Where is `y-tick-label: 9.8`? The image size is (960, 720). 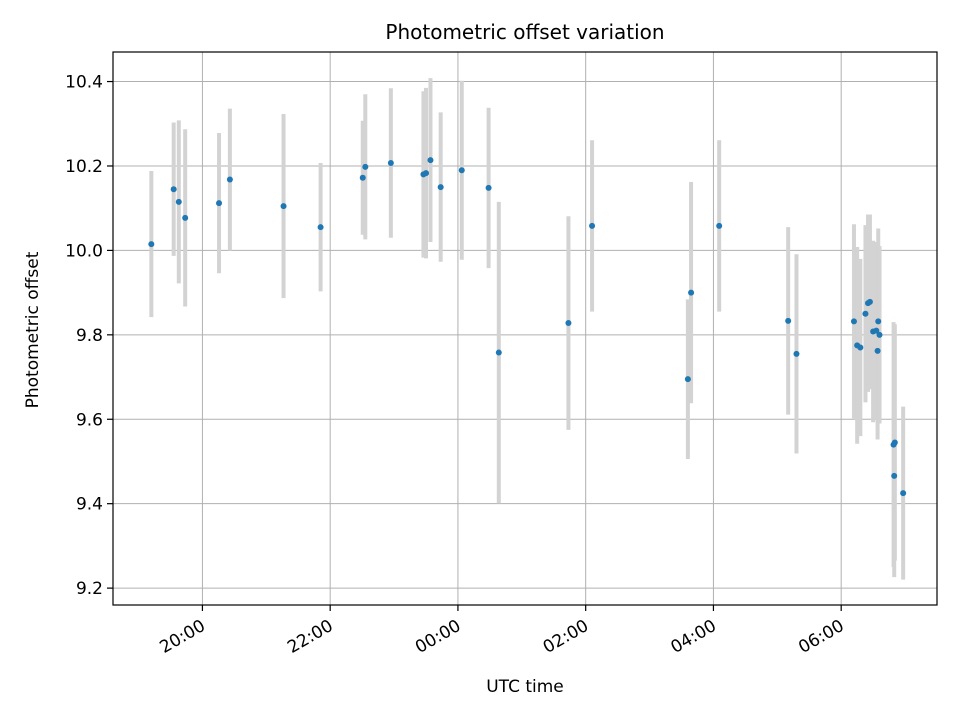 y-tick-label: 9.8 is located at coordinates (89, 336).